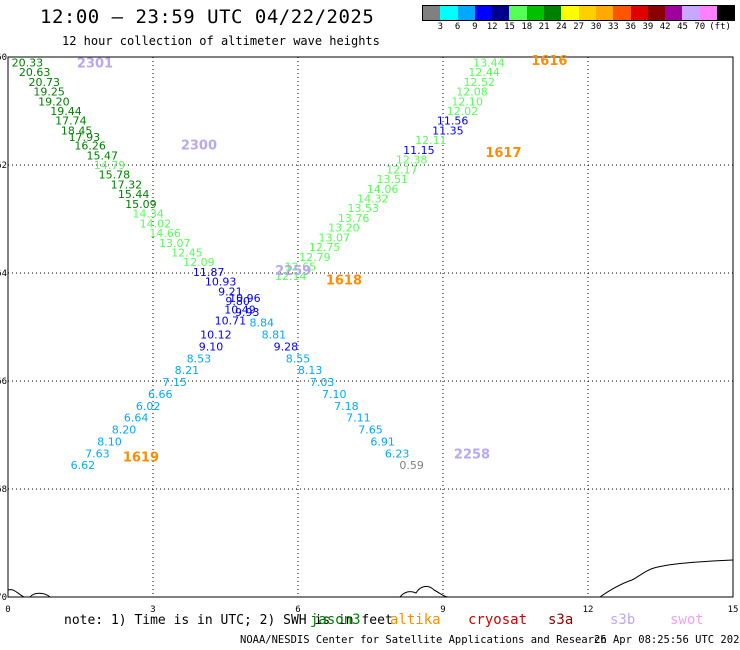  I want to click on swh-data-label: 17.93, so click(85, 137).